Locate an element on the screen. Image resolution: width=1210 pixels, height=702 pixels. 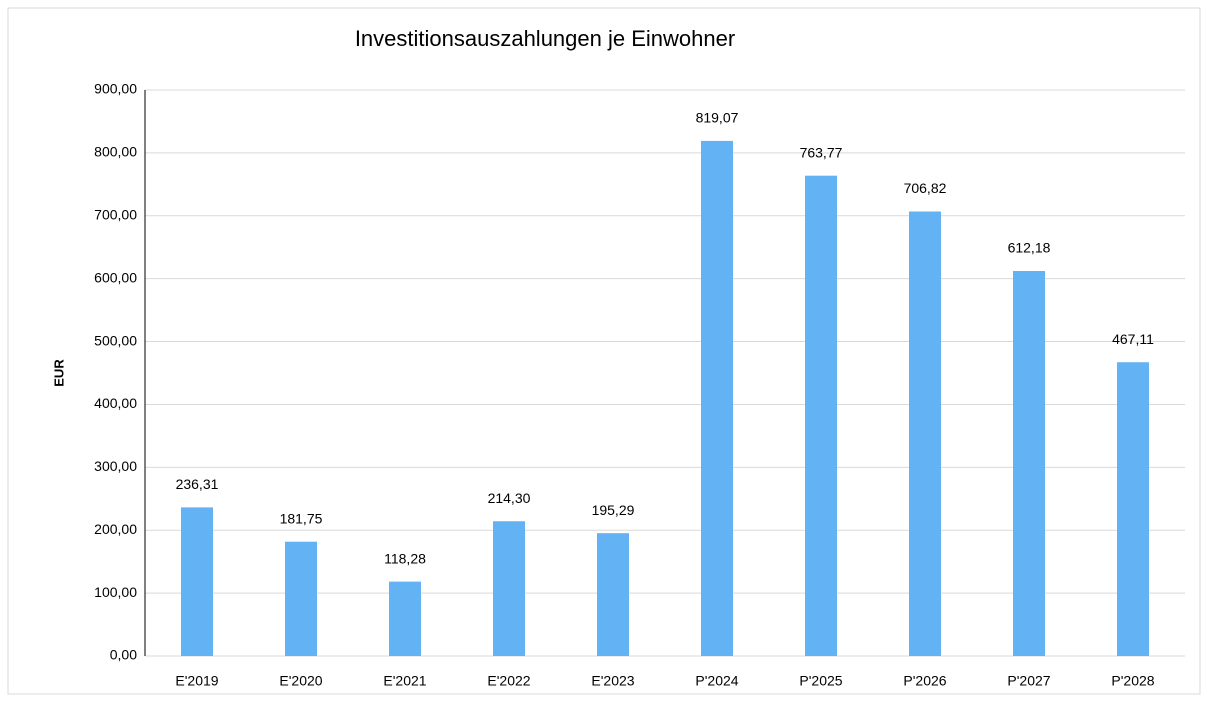
x-tick-label: E'2021 is located at coordinates (404, 681).